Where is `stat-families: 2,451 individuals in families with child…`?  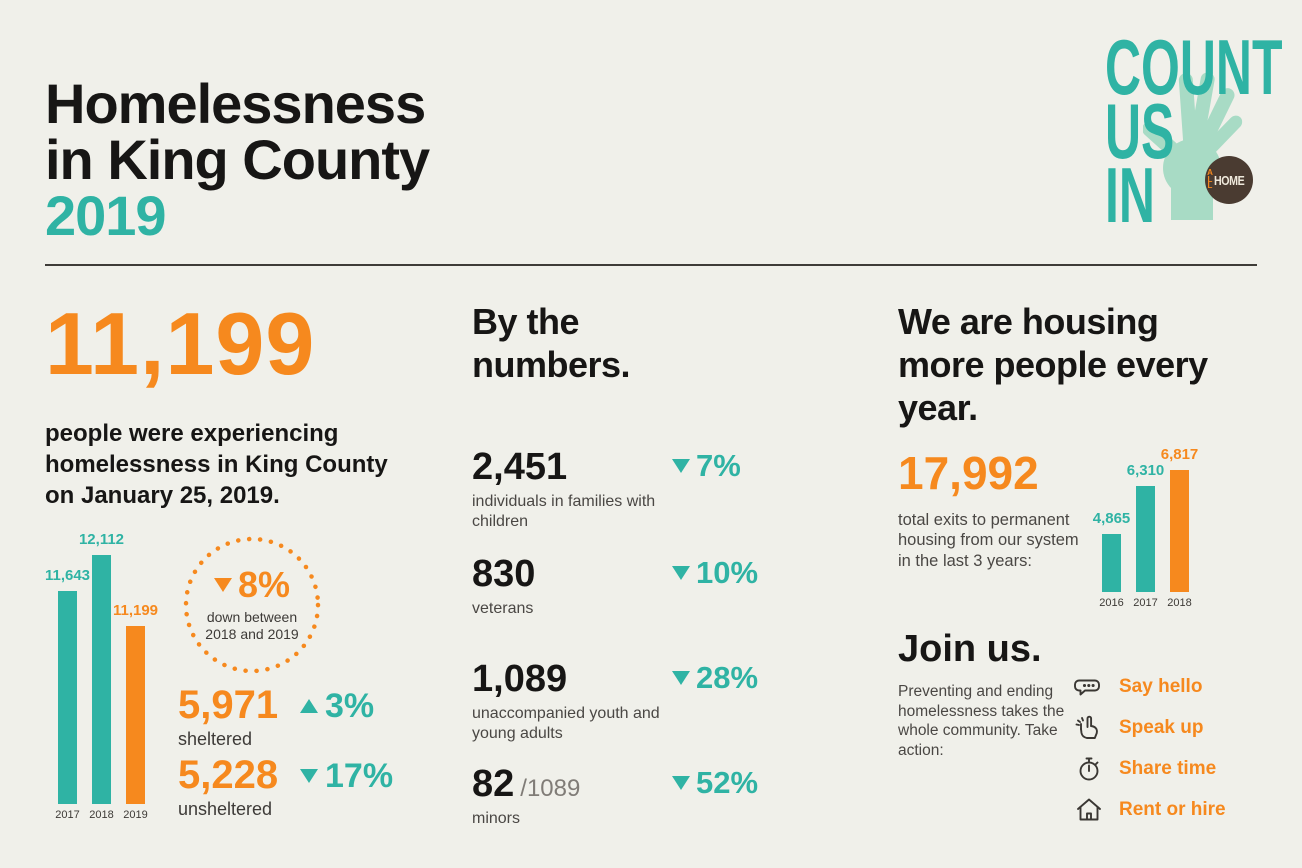
stat-families: 2,451 individuals in families with child… is located at coordinates (637, 490).